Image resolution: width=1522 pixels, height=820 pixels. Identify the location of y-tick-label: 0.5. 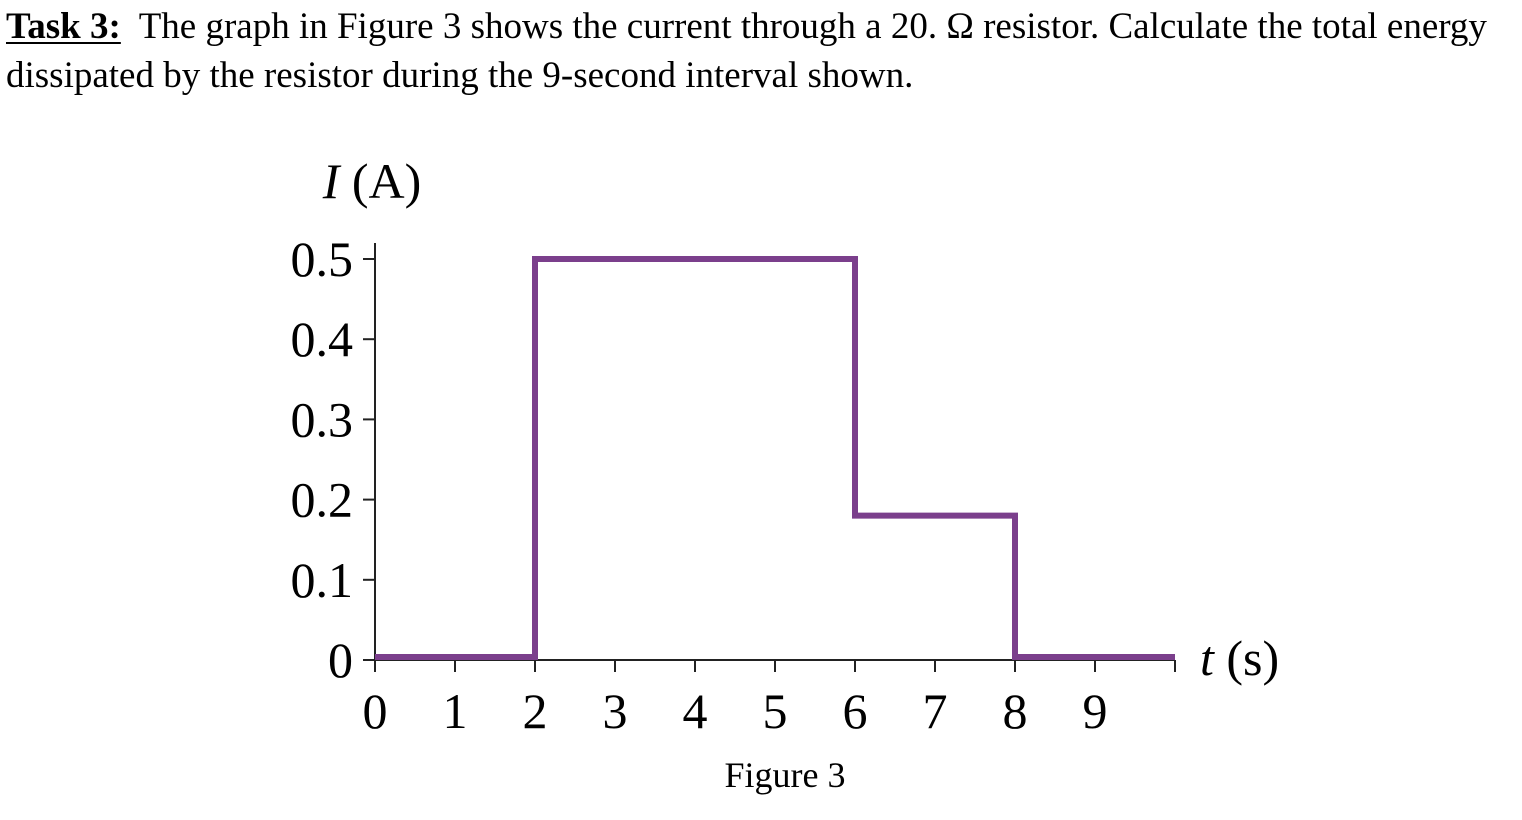
(322, 259).